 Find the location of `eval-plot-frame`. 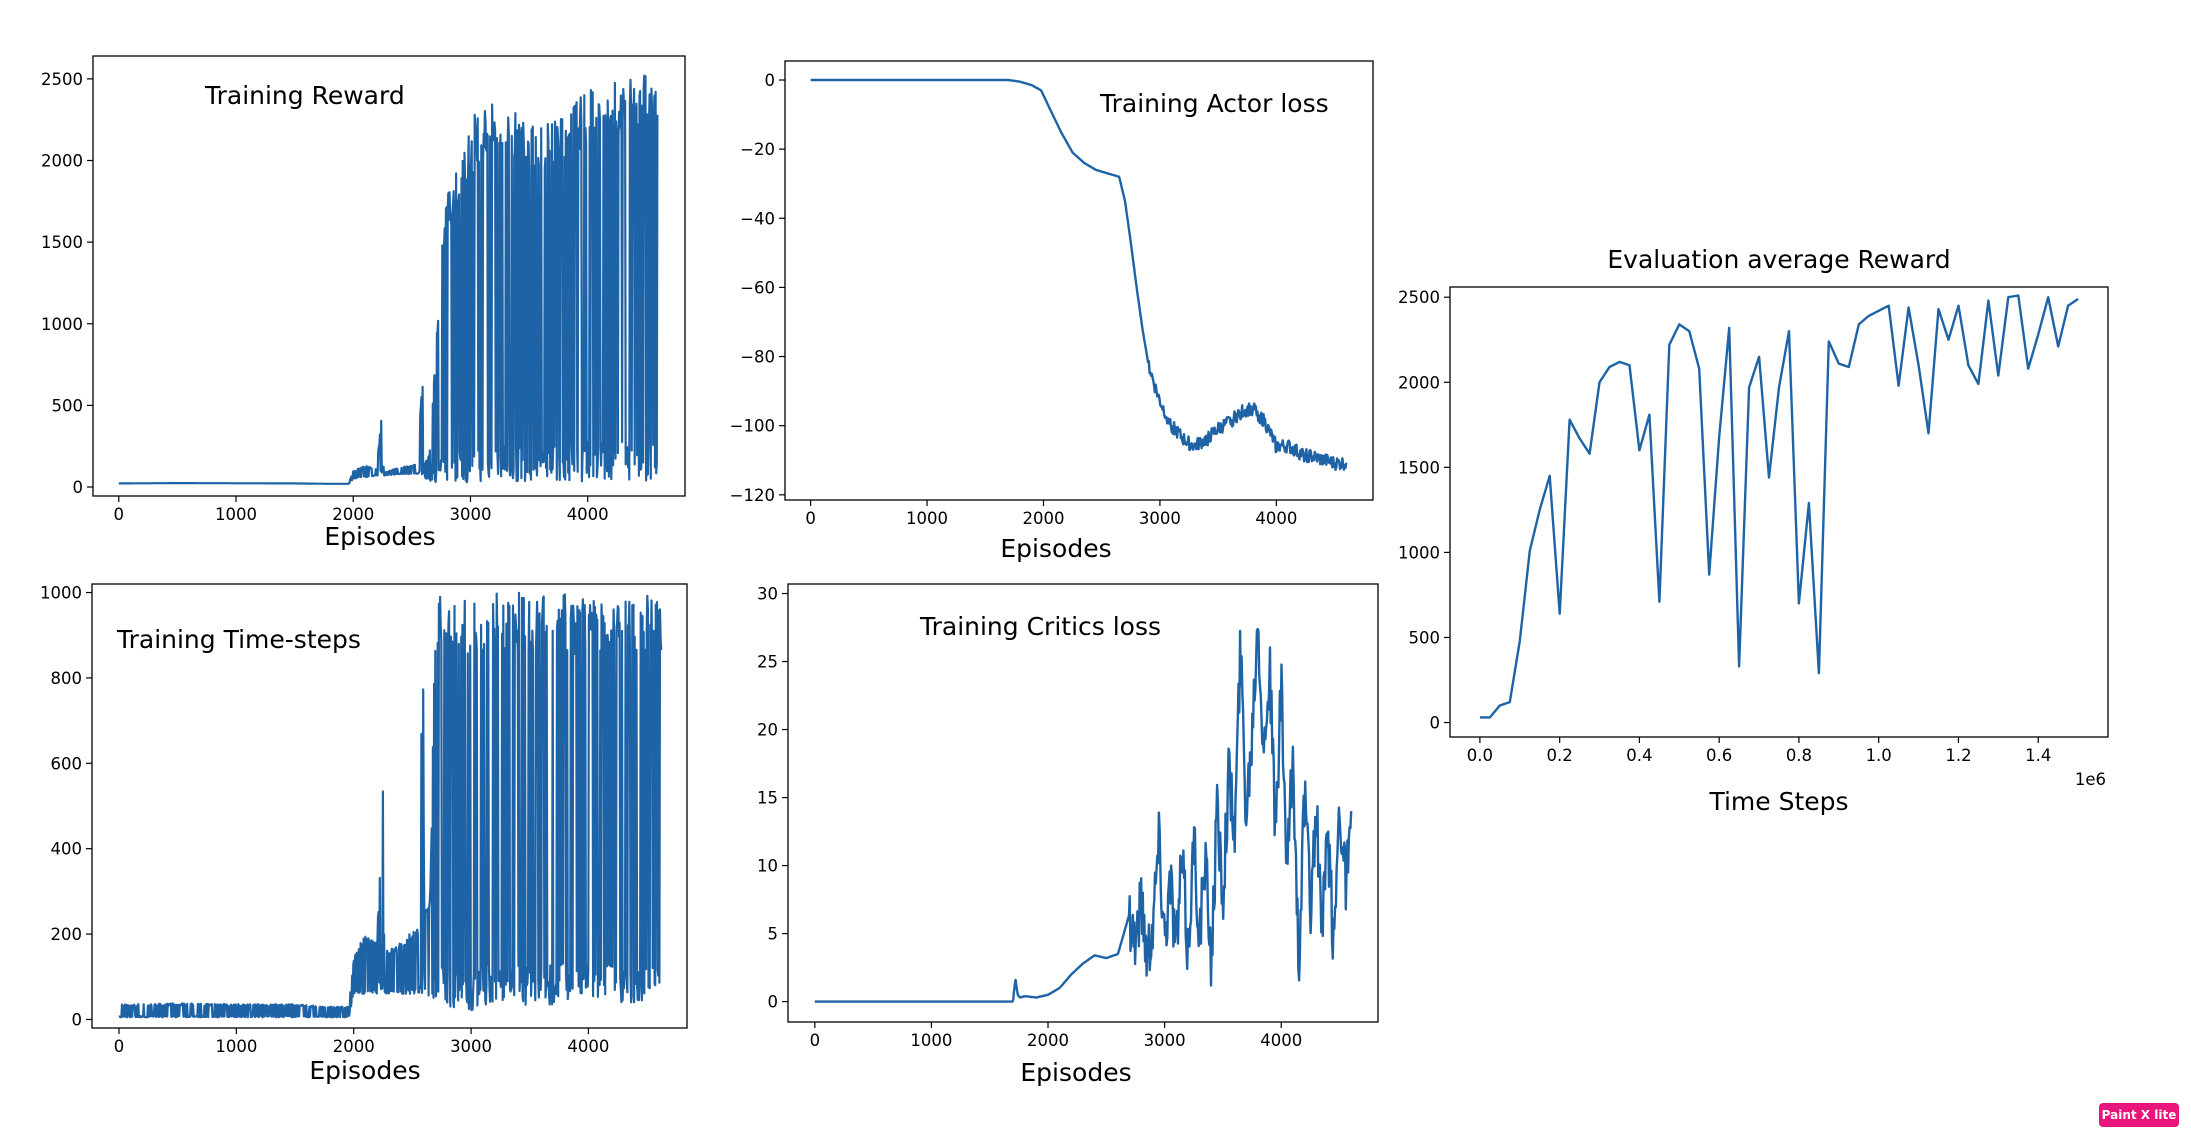

eval-plot-frame is located at coordinates (1779, 512).